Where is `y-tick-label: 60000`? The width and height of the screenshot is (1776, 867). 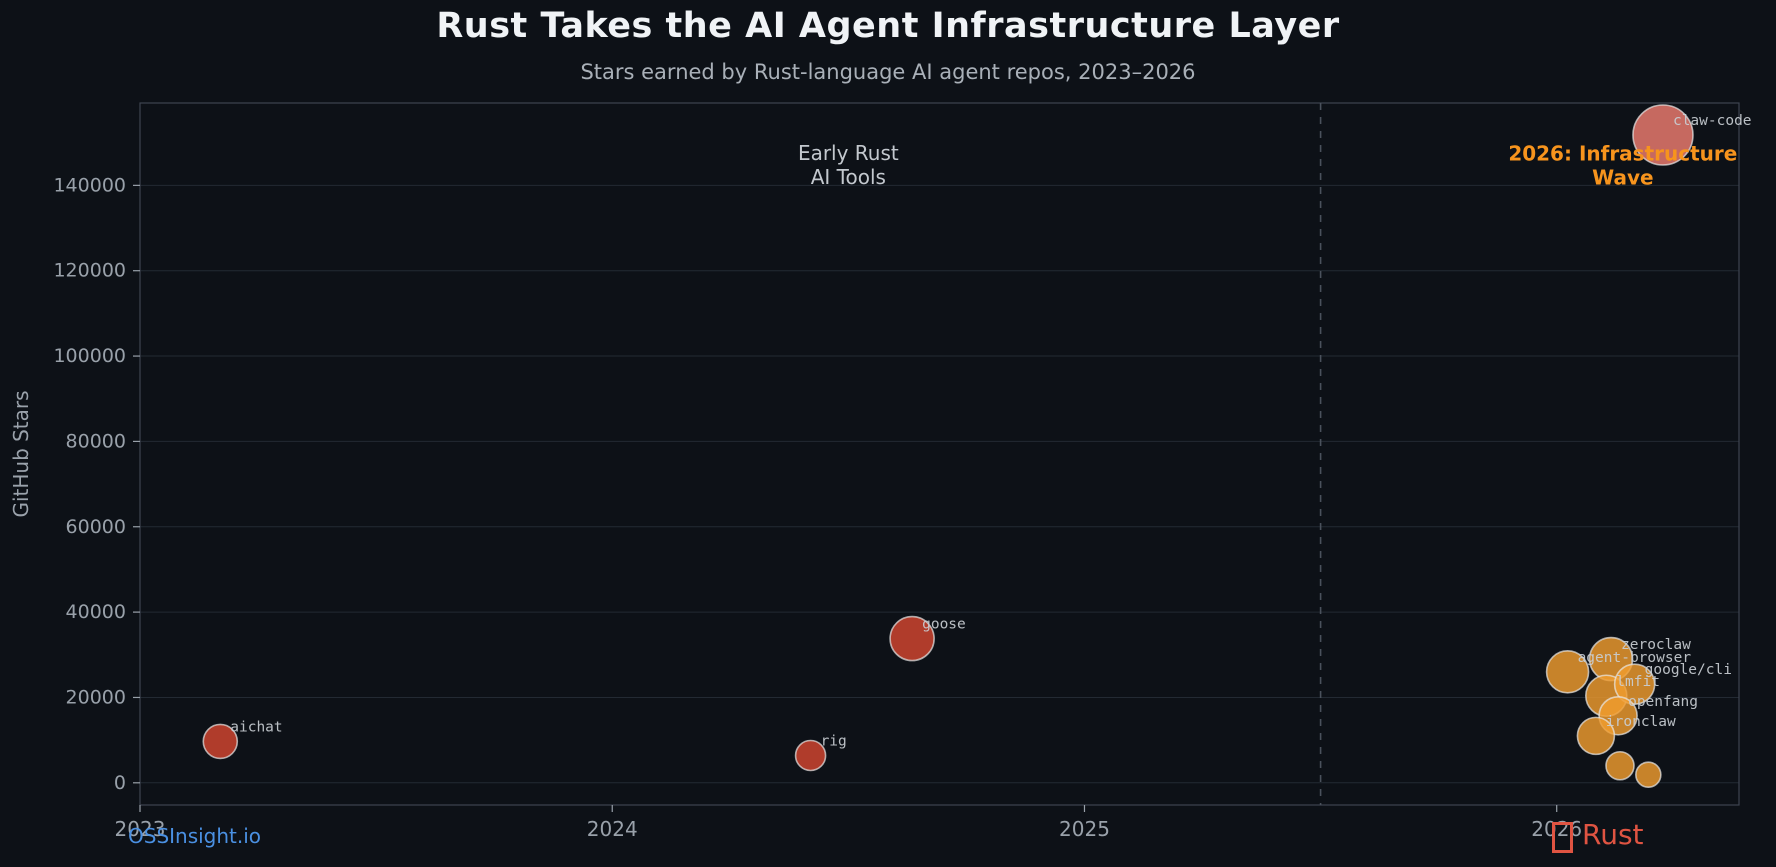
y-tick-label: 60000 is located at coordinates (96, 527).